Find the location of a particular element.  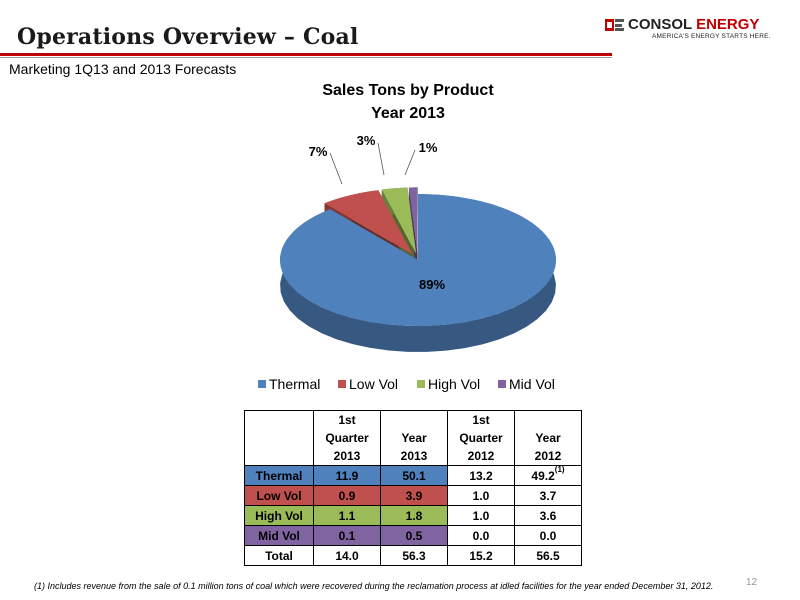

table-cell-value: 1.8 is located at coordinates (414, 515).